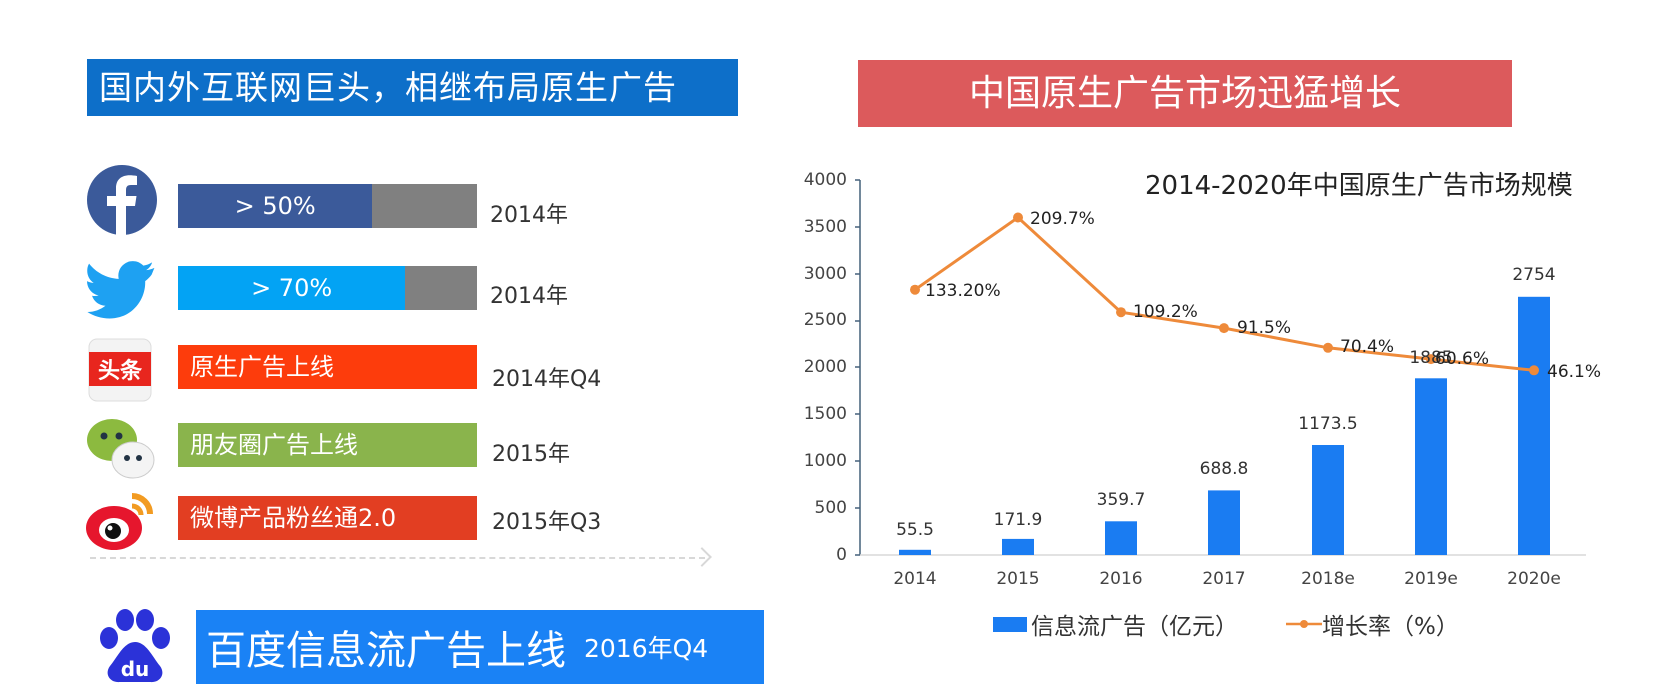 The width and height of the screenshot is (1672, 700). I want to click on weibo-bar: 微博产品粉丝通2.0, so click(327, 518).